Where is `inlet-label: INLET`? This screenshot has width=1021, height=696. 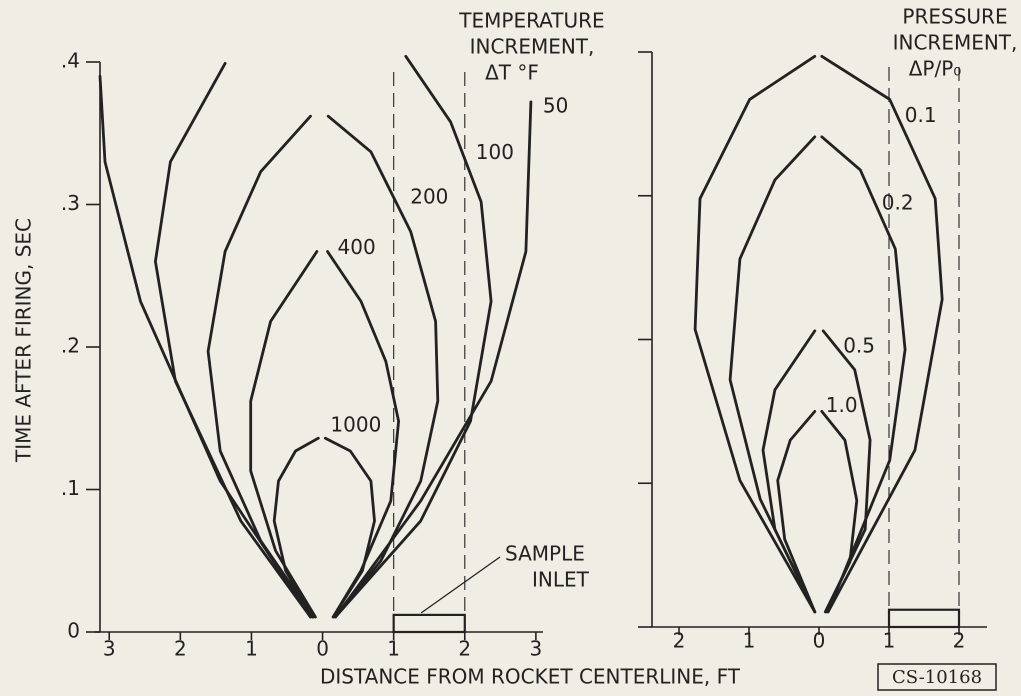
inlet-label: INLET is located at coordinates (561, 580).